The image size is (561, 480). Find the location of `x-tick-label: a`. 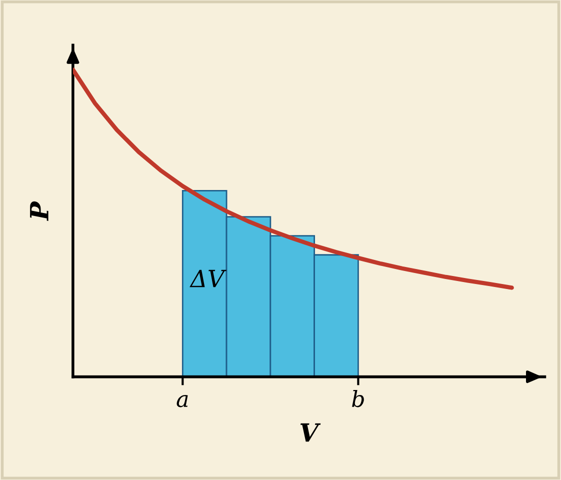

x-tick-label: a is located at coordinates (182, 401).